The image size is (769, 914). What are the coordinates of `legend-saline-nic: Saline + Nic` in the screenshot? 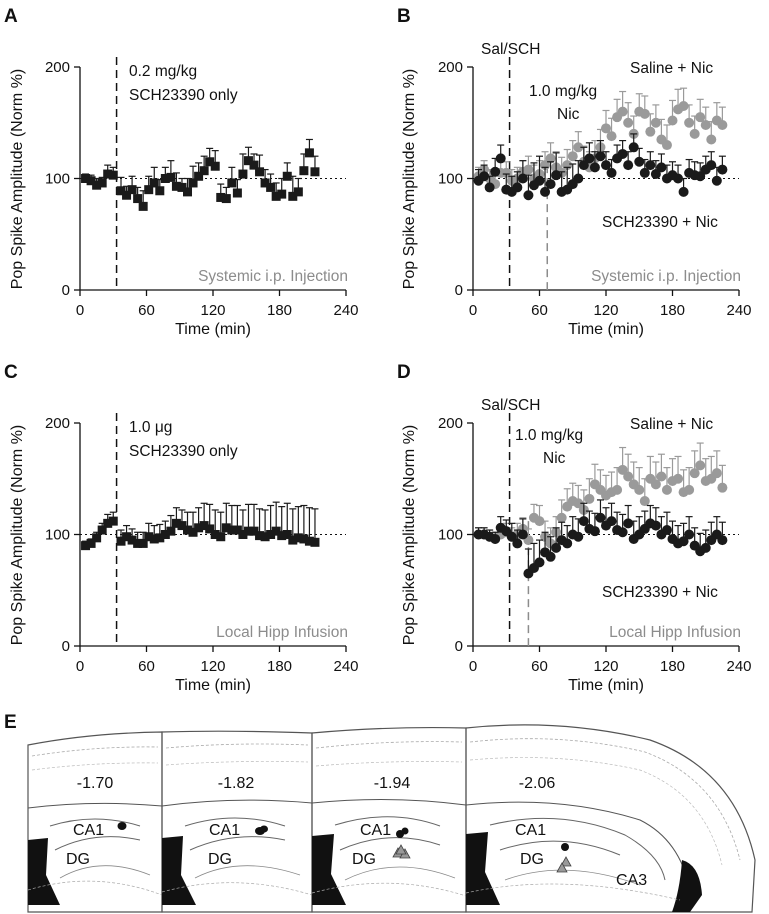 It's located at (671, 68).